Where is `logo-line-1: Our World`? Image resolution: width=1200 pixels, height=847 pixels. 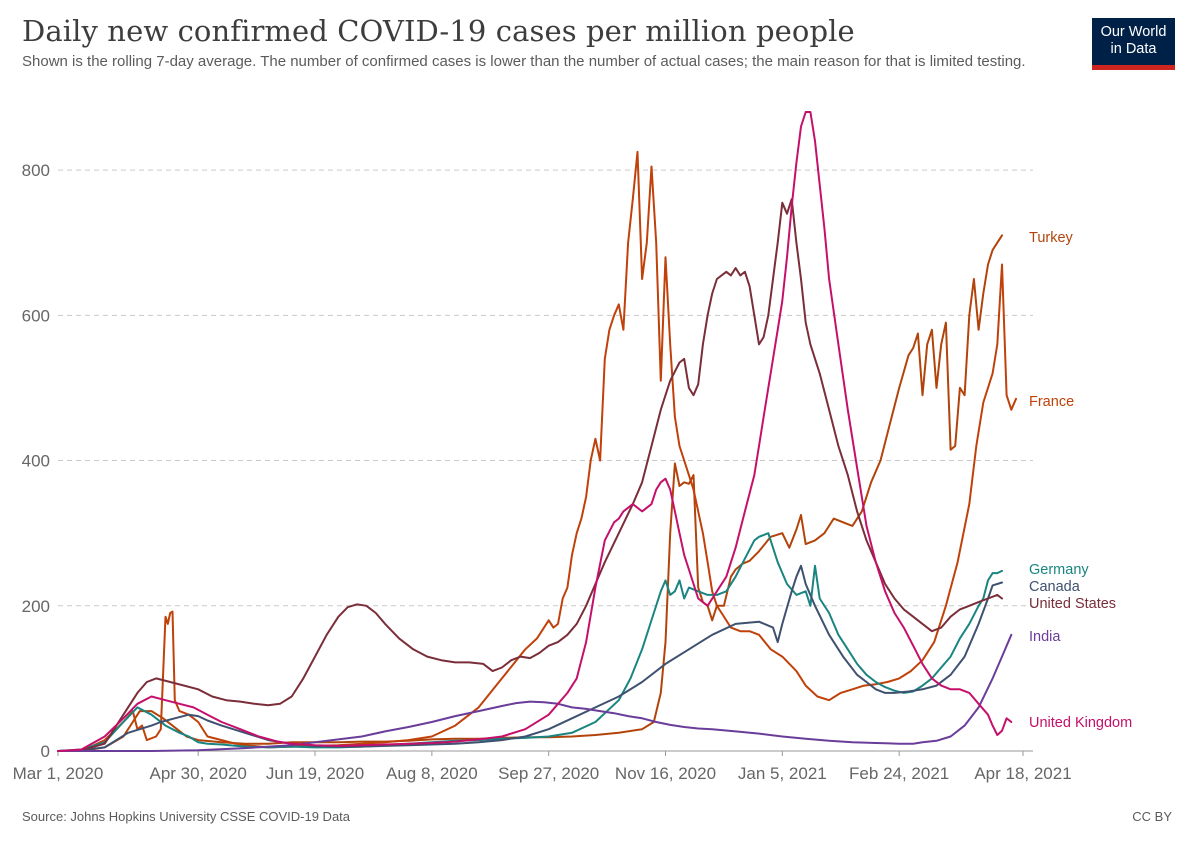
logo-line-1: Our World is located at coordinates (1133, 32).